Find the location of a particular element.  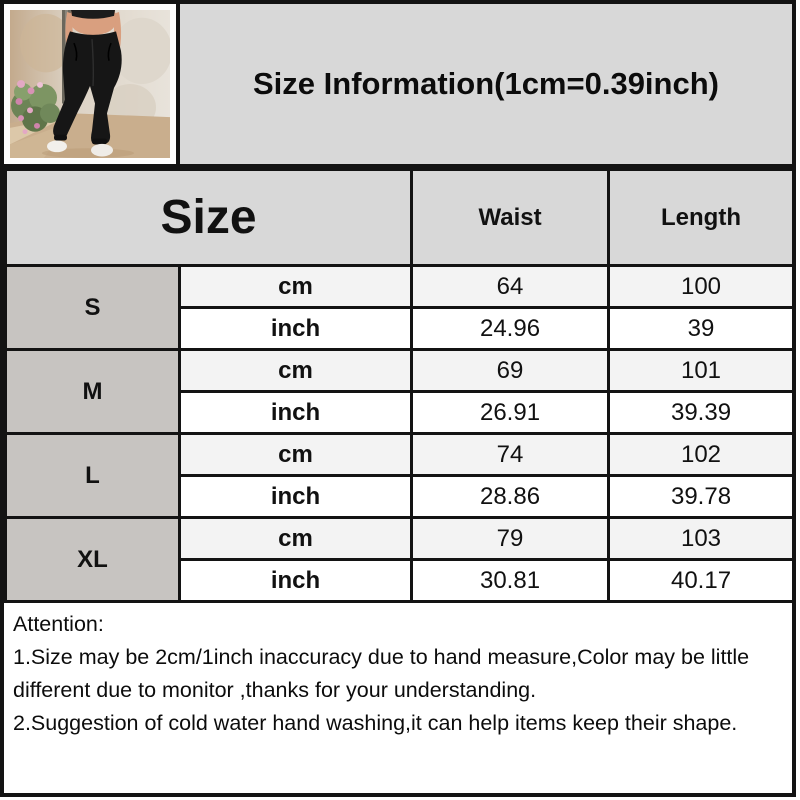

product-photo-illustration is located at coordinates (90, 84).